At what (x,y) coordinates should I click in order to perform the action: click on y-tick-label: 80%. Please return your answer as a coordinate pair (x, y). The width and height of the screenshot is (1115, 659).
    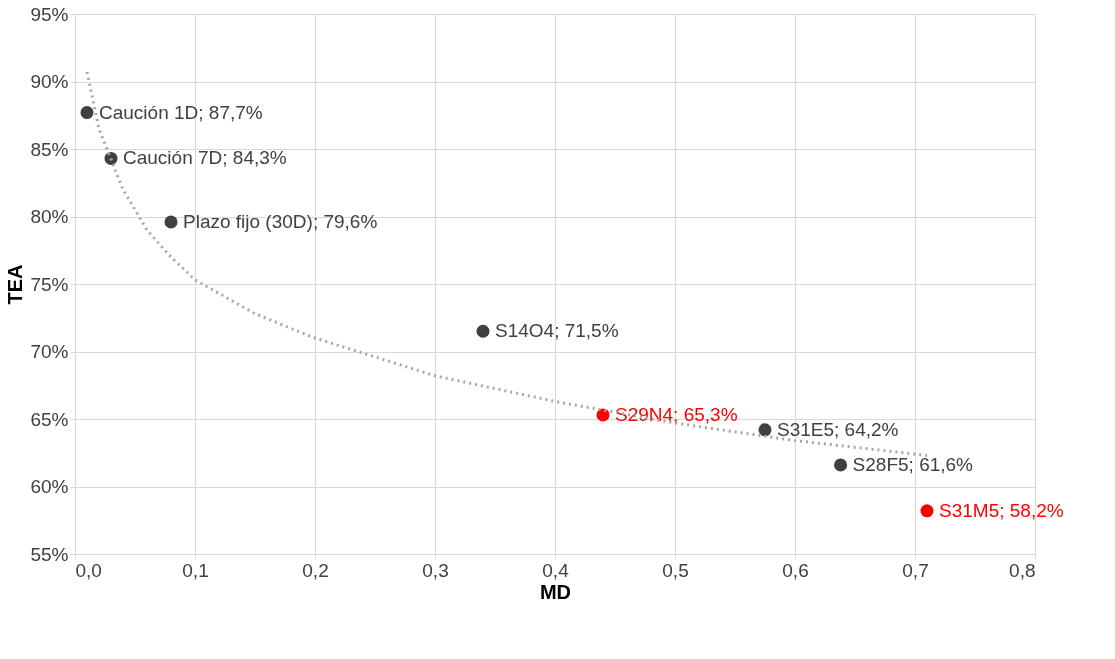
    Looking at the image, I should click on (49, 216).